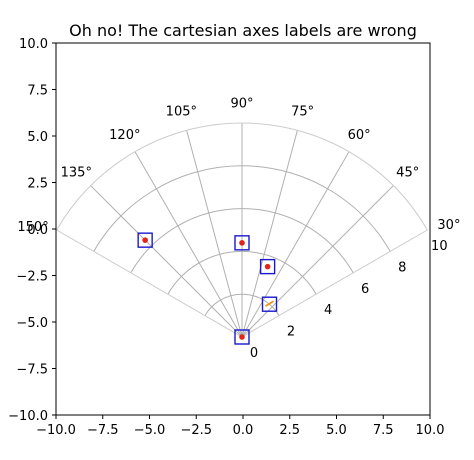 The image size is (474, 460). What do you see at coordinates (448, 225) in the screenshot?
I see `theta-tick-label: 30°` at bounding box center [448, 225].